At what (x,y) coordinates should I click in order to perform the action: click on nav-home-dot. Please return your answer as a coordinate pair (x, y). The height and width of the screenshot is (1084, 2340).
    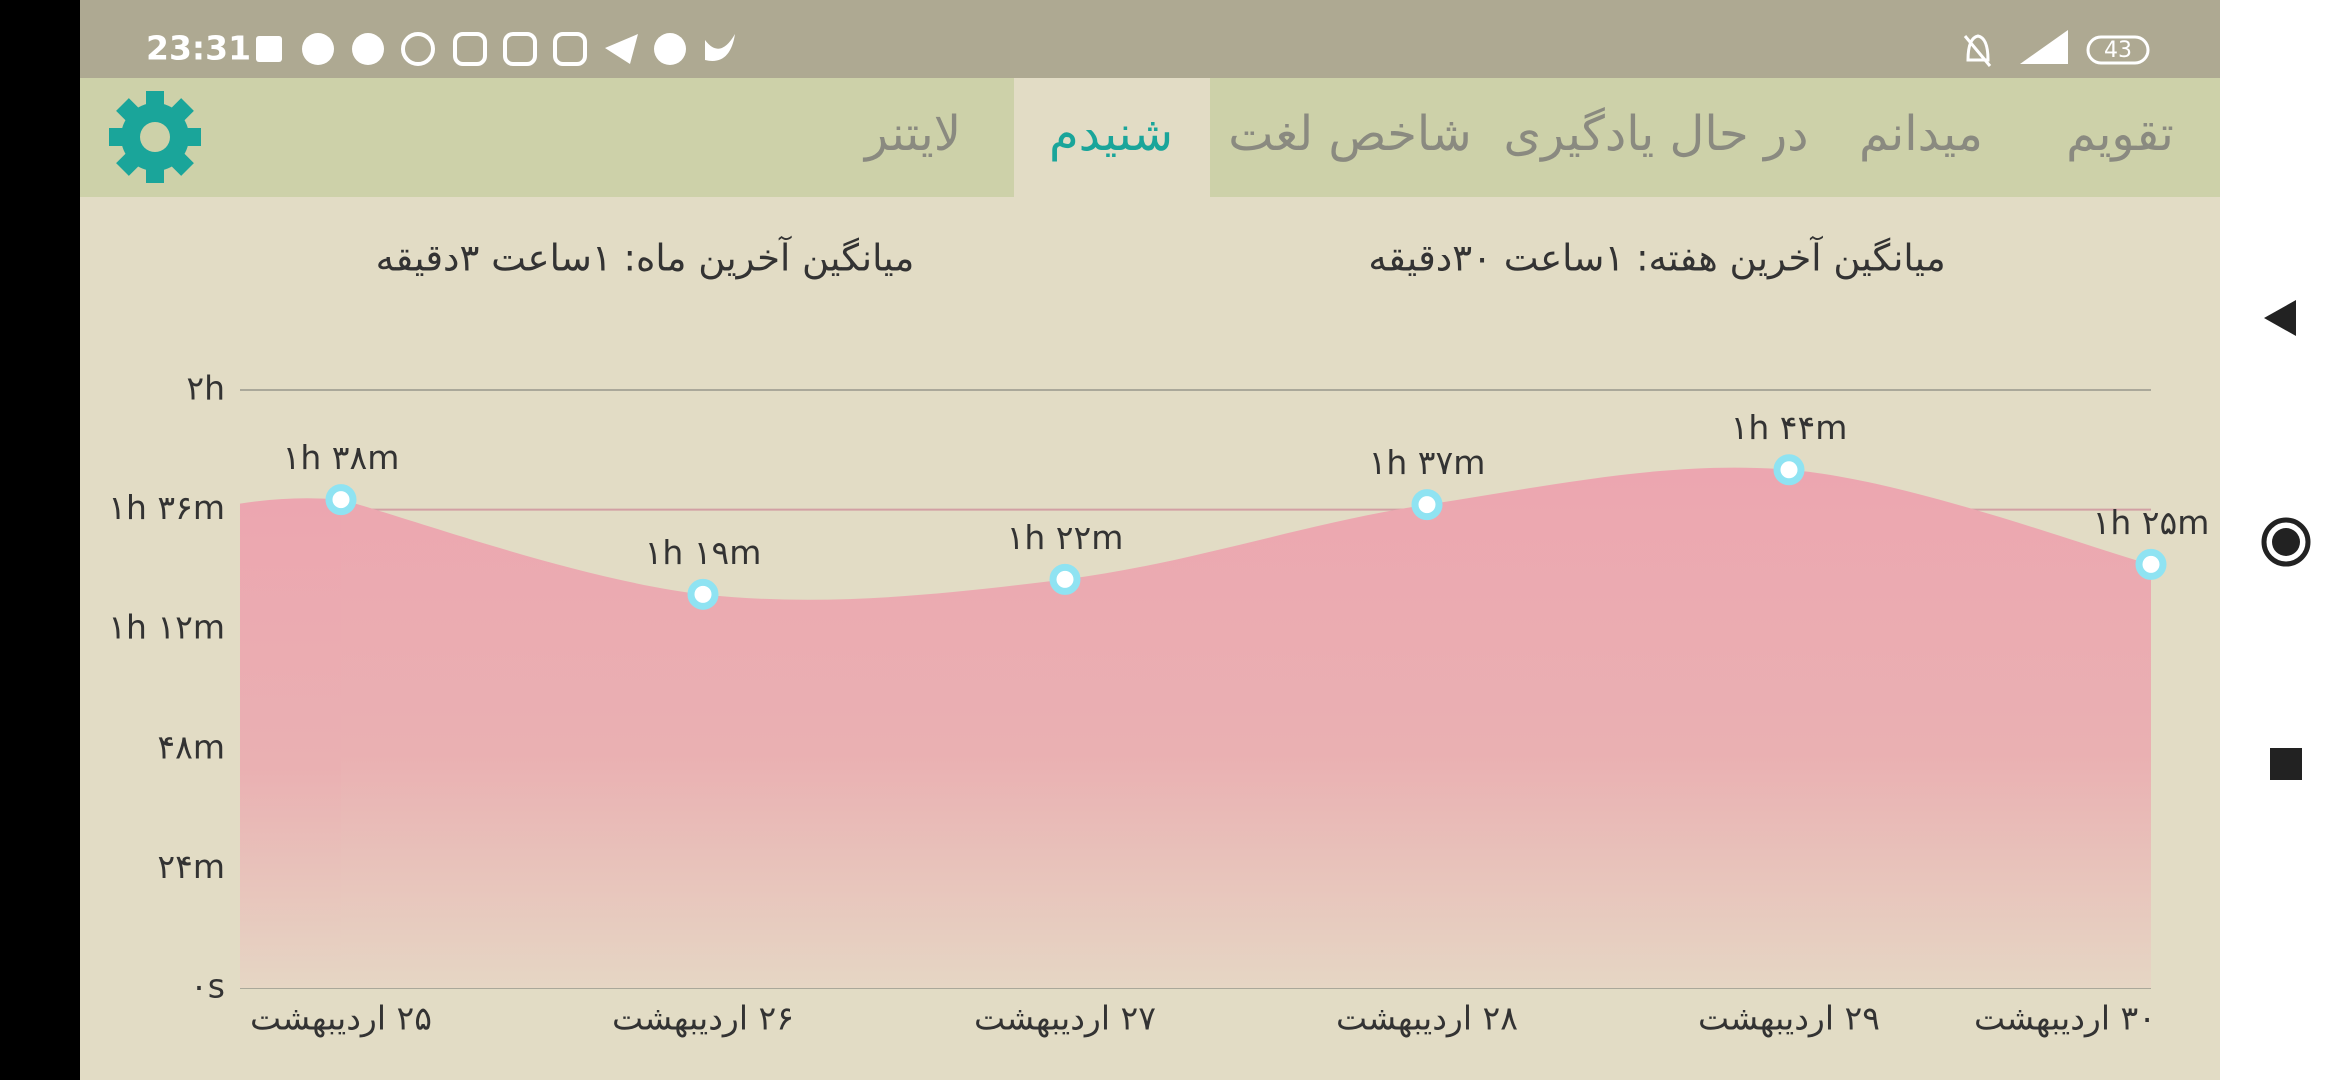
    Looking at the image, I should click on (2286, 542).